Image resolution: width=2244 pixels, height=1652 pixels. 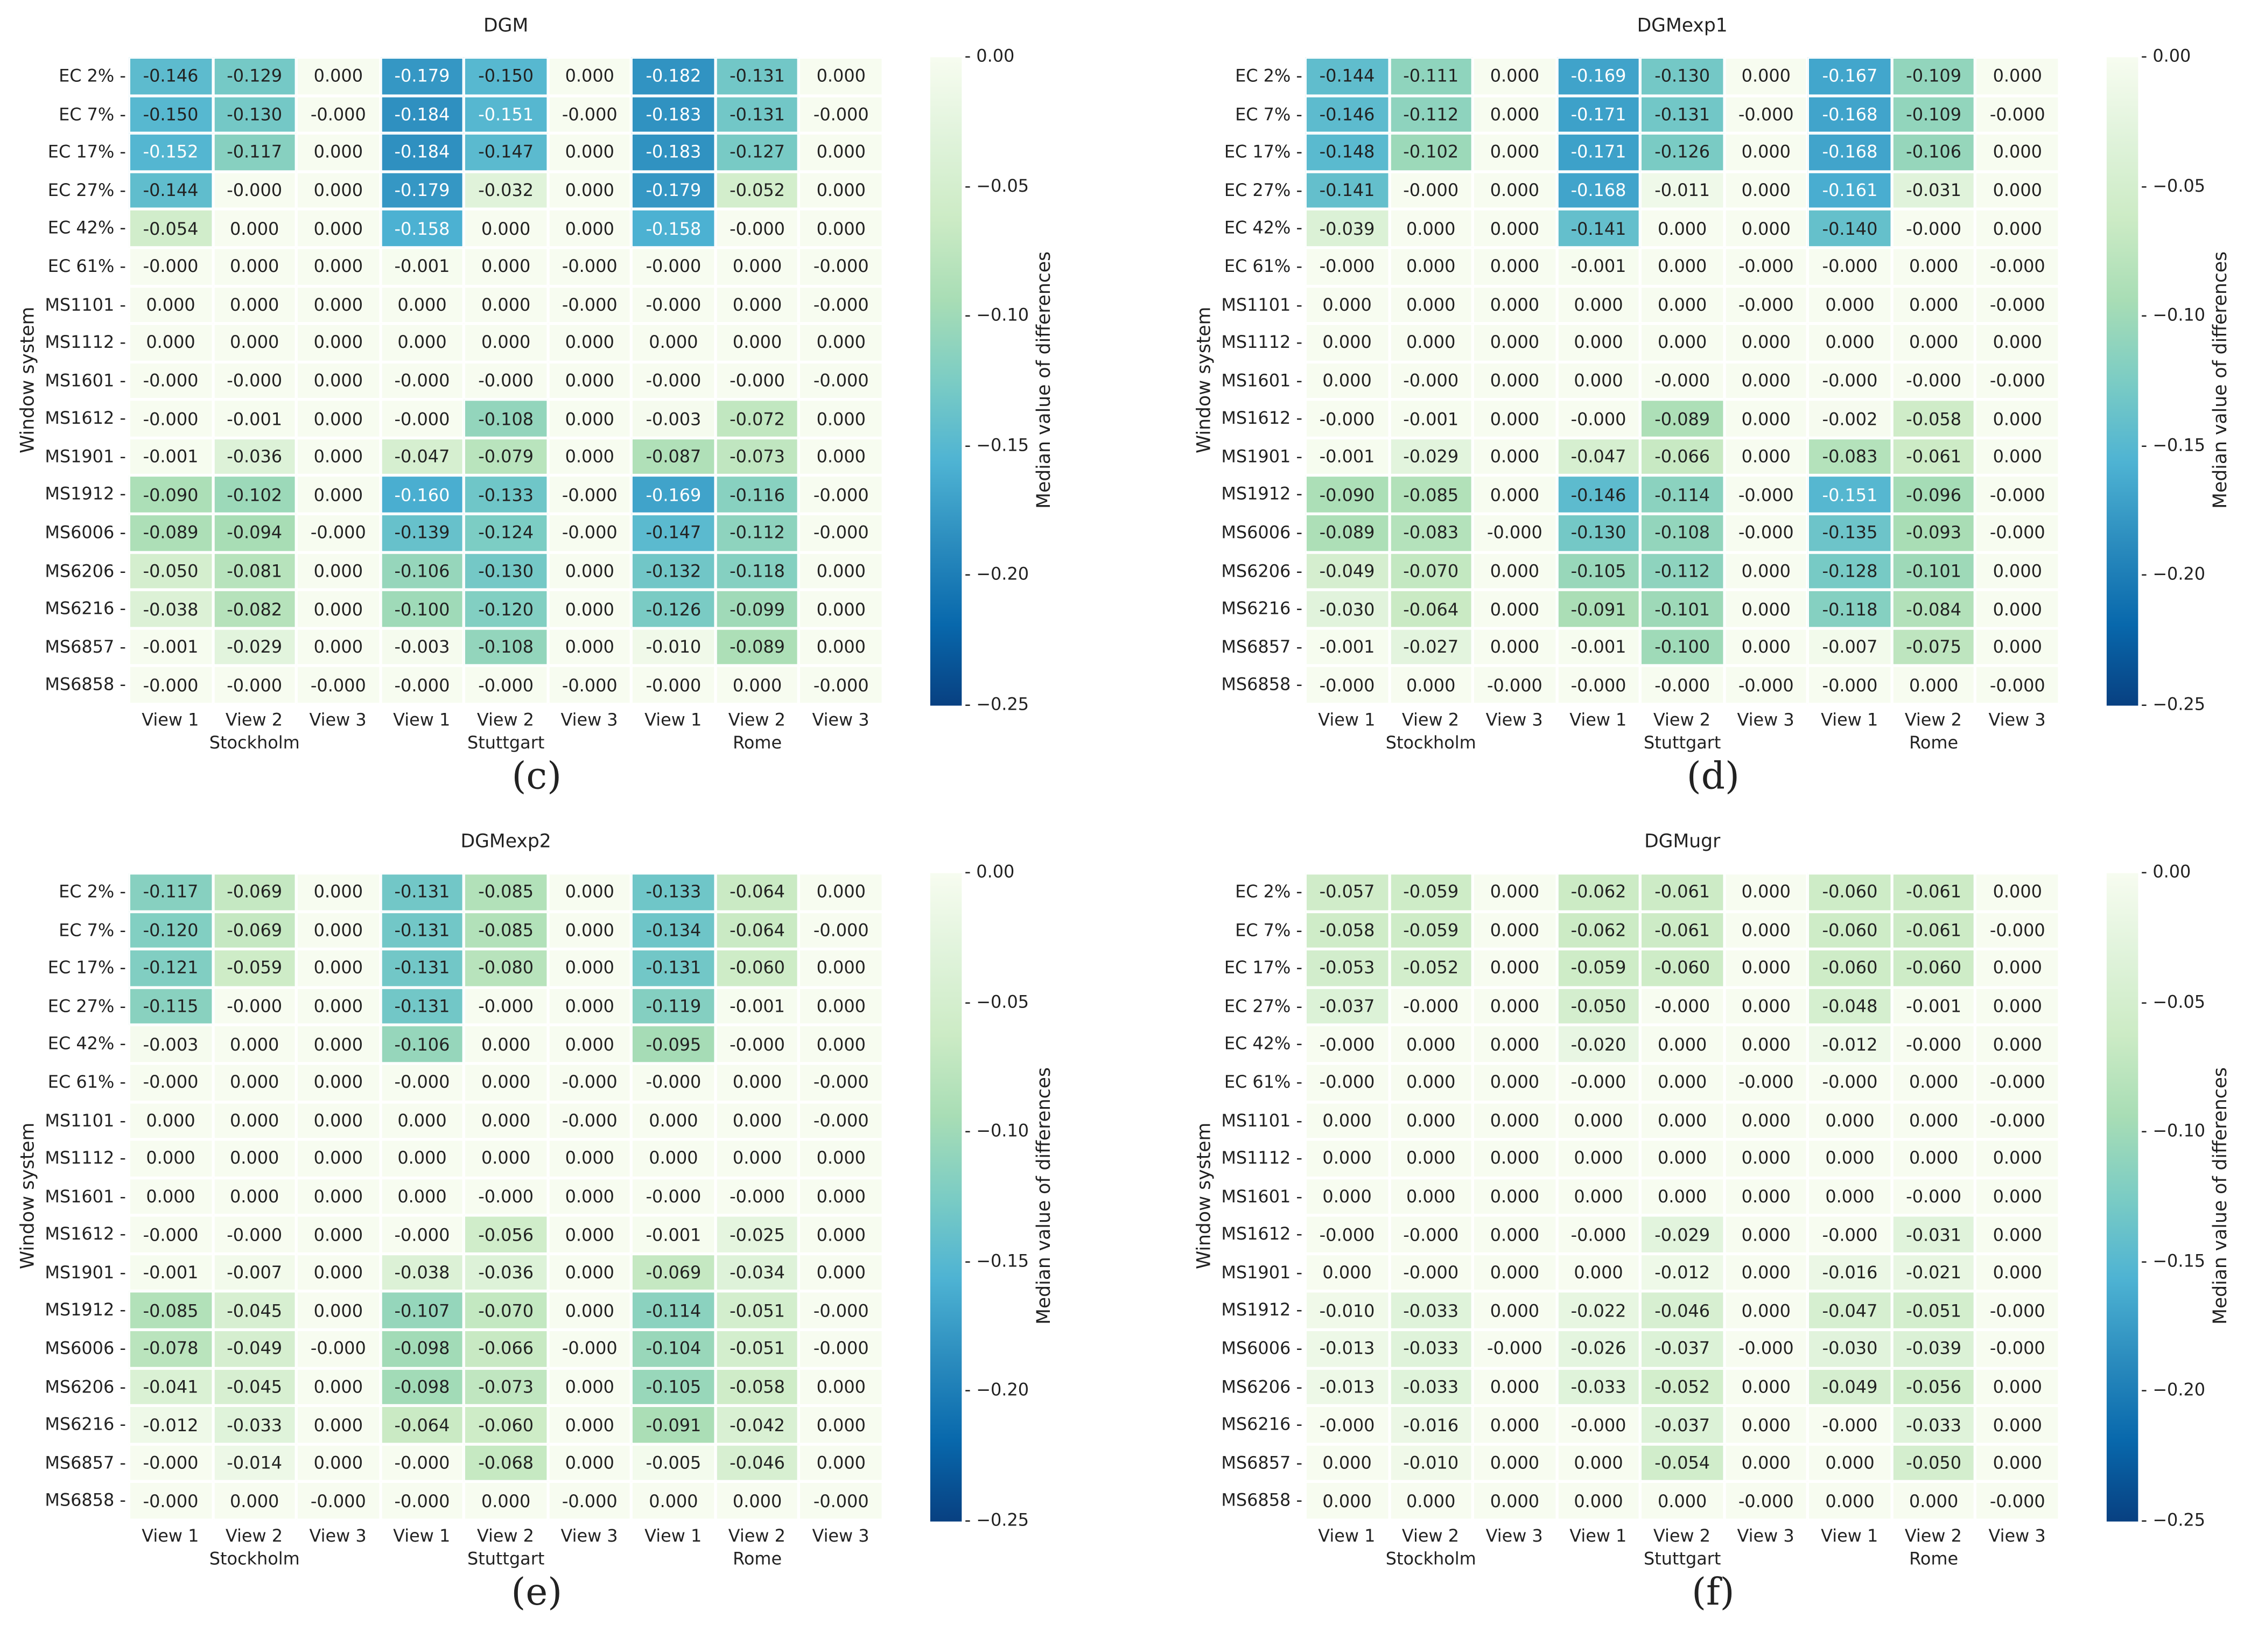 What do you see at coordinates (86, 152) in the screenshot?
I see `row-label: EC 17% -` at bounding box center [86, 152].